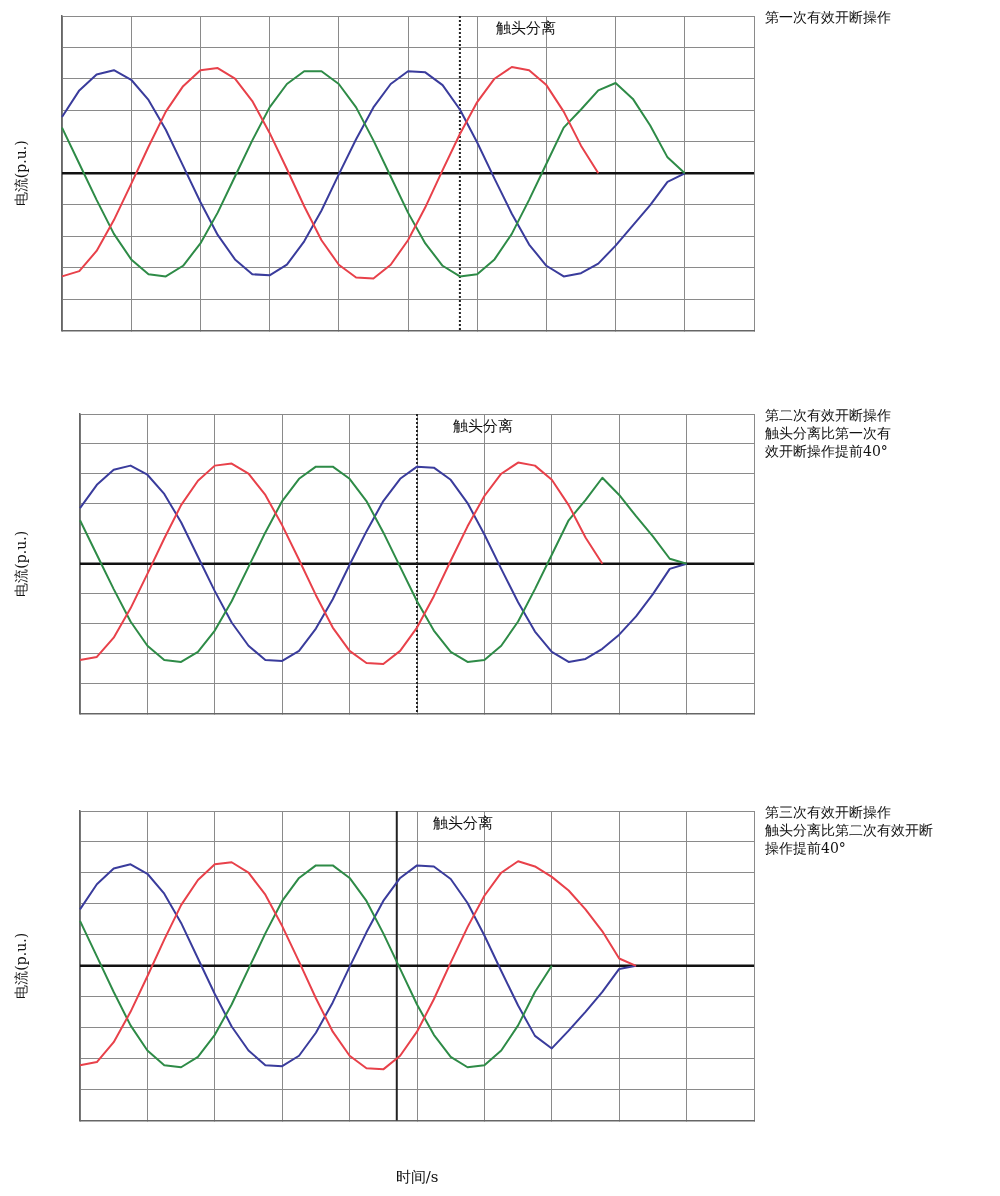  I want to click on x-axis-title: 时间/s, so click(417, 1176).